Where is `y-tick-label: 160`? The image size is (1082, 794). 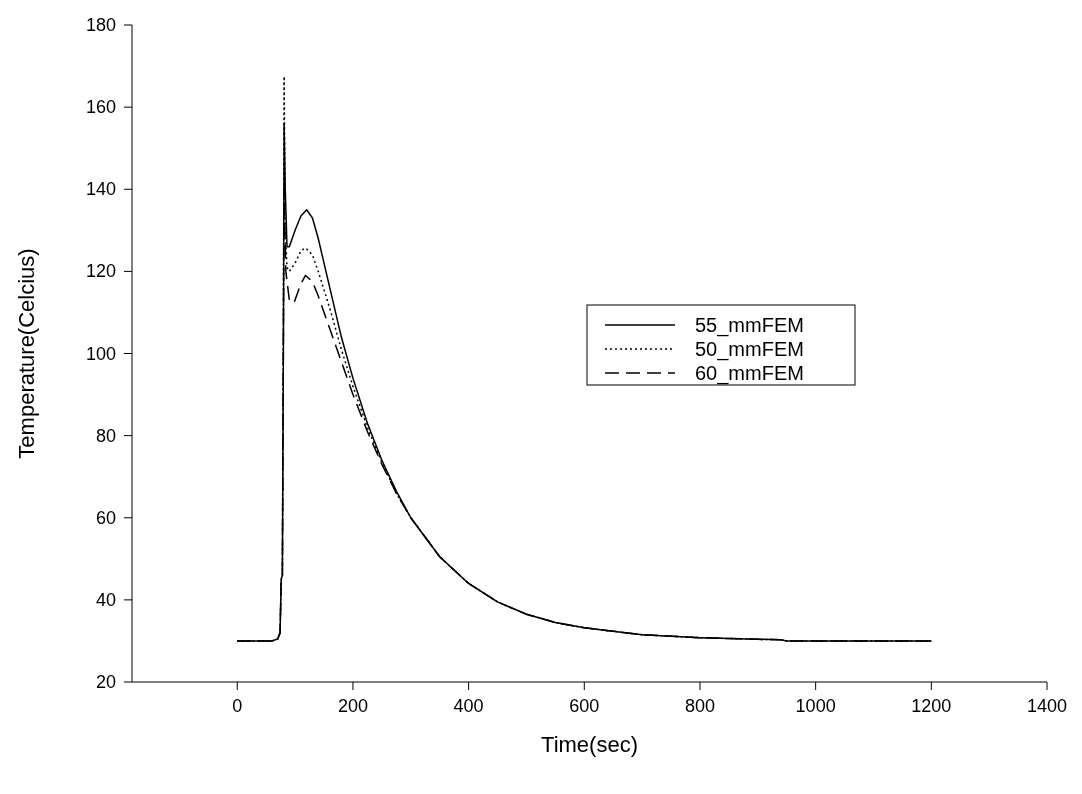 y-tick-label: 160 is located at coordinates (100, 107).